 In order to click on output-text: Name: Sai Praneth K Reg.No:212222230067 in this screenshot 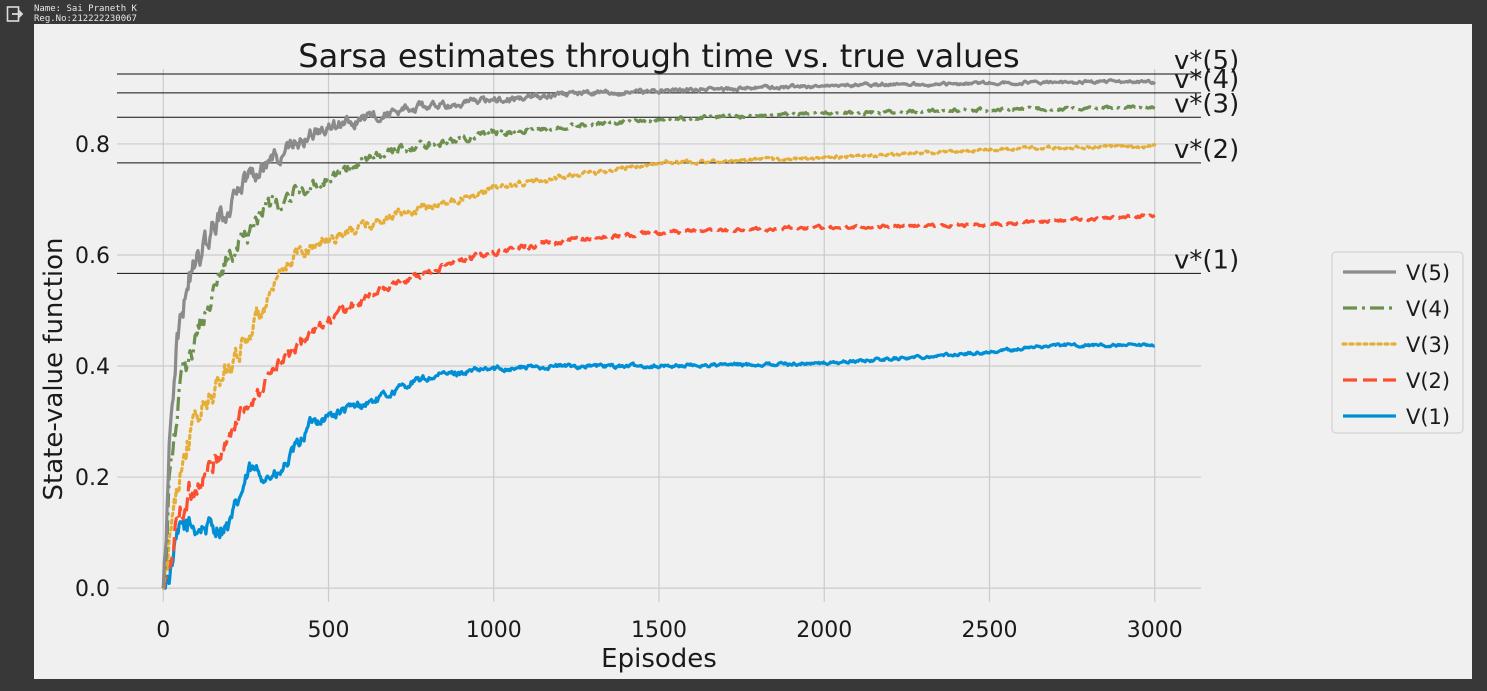, I will do `click(85, 14)`.